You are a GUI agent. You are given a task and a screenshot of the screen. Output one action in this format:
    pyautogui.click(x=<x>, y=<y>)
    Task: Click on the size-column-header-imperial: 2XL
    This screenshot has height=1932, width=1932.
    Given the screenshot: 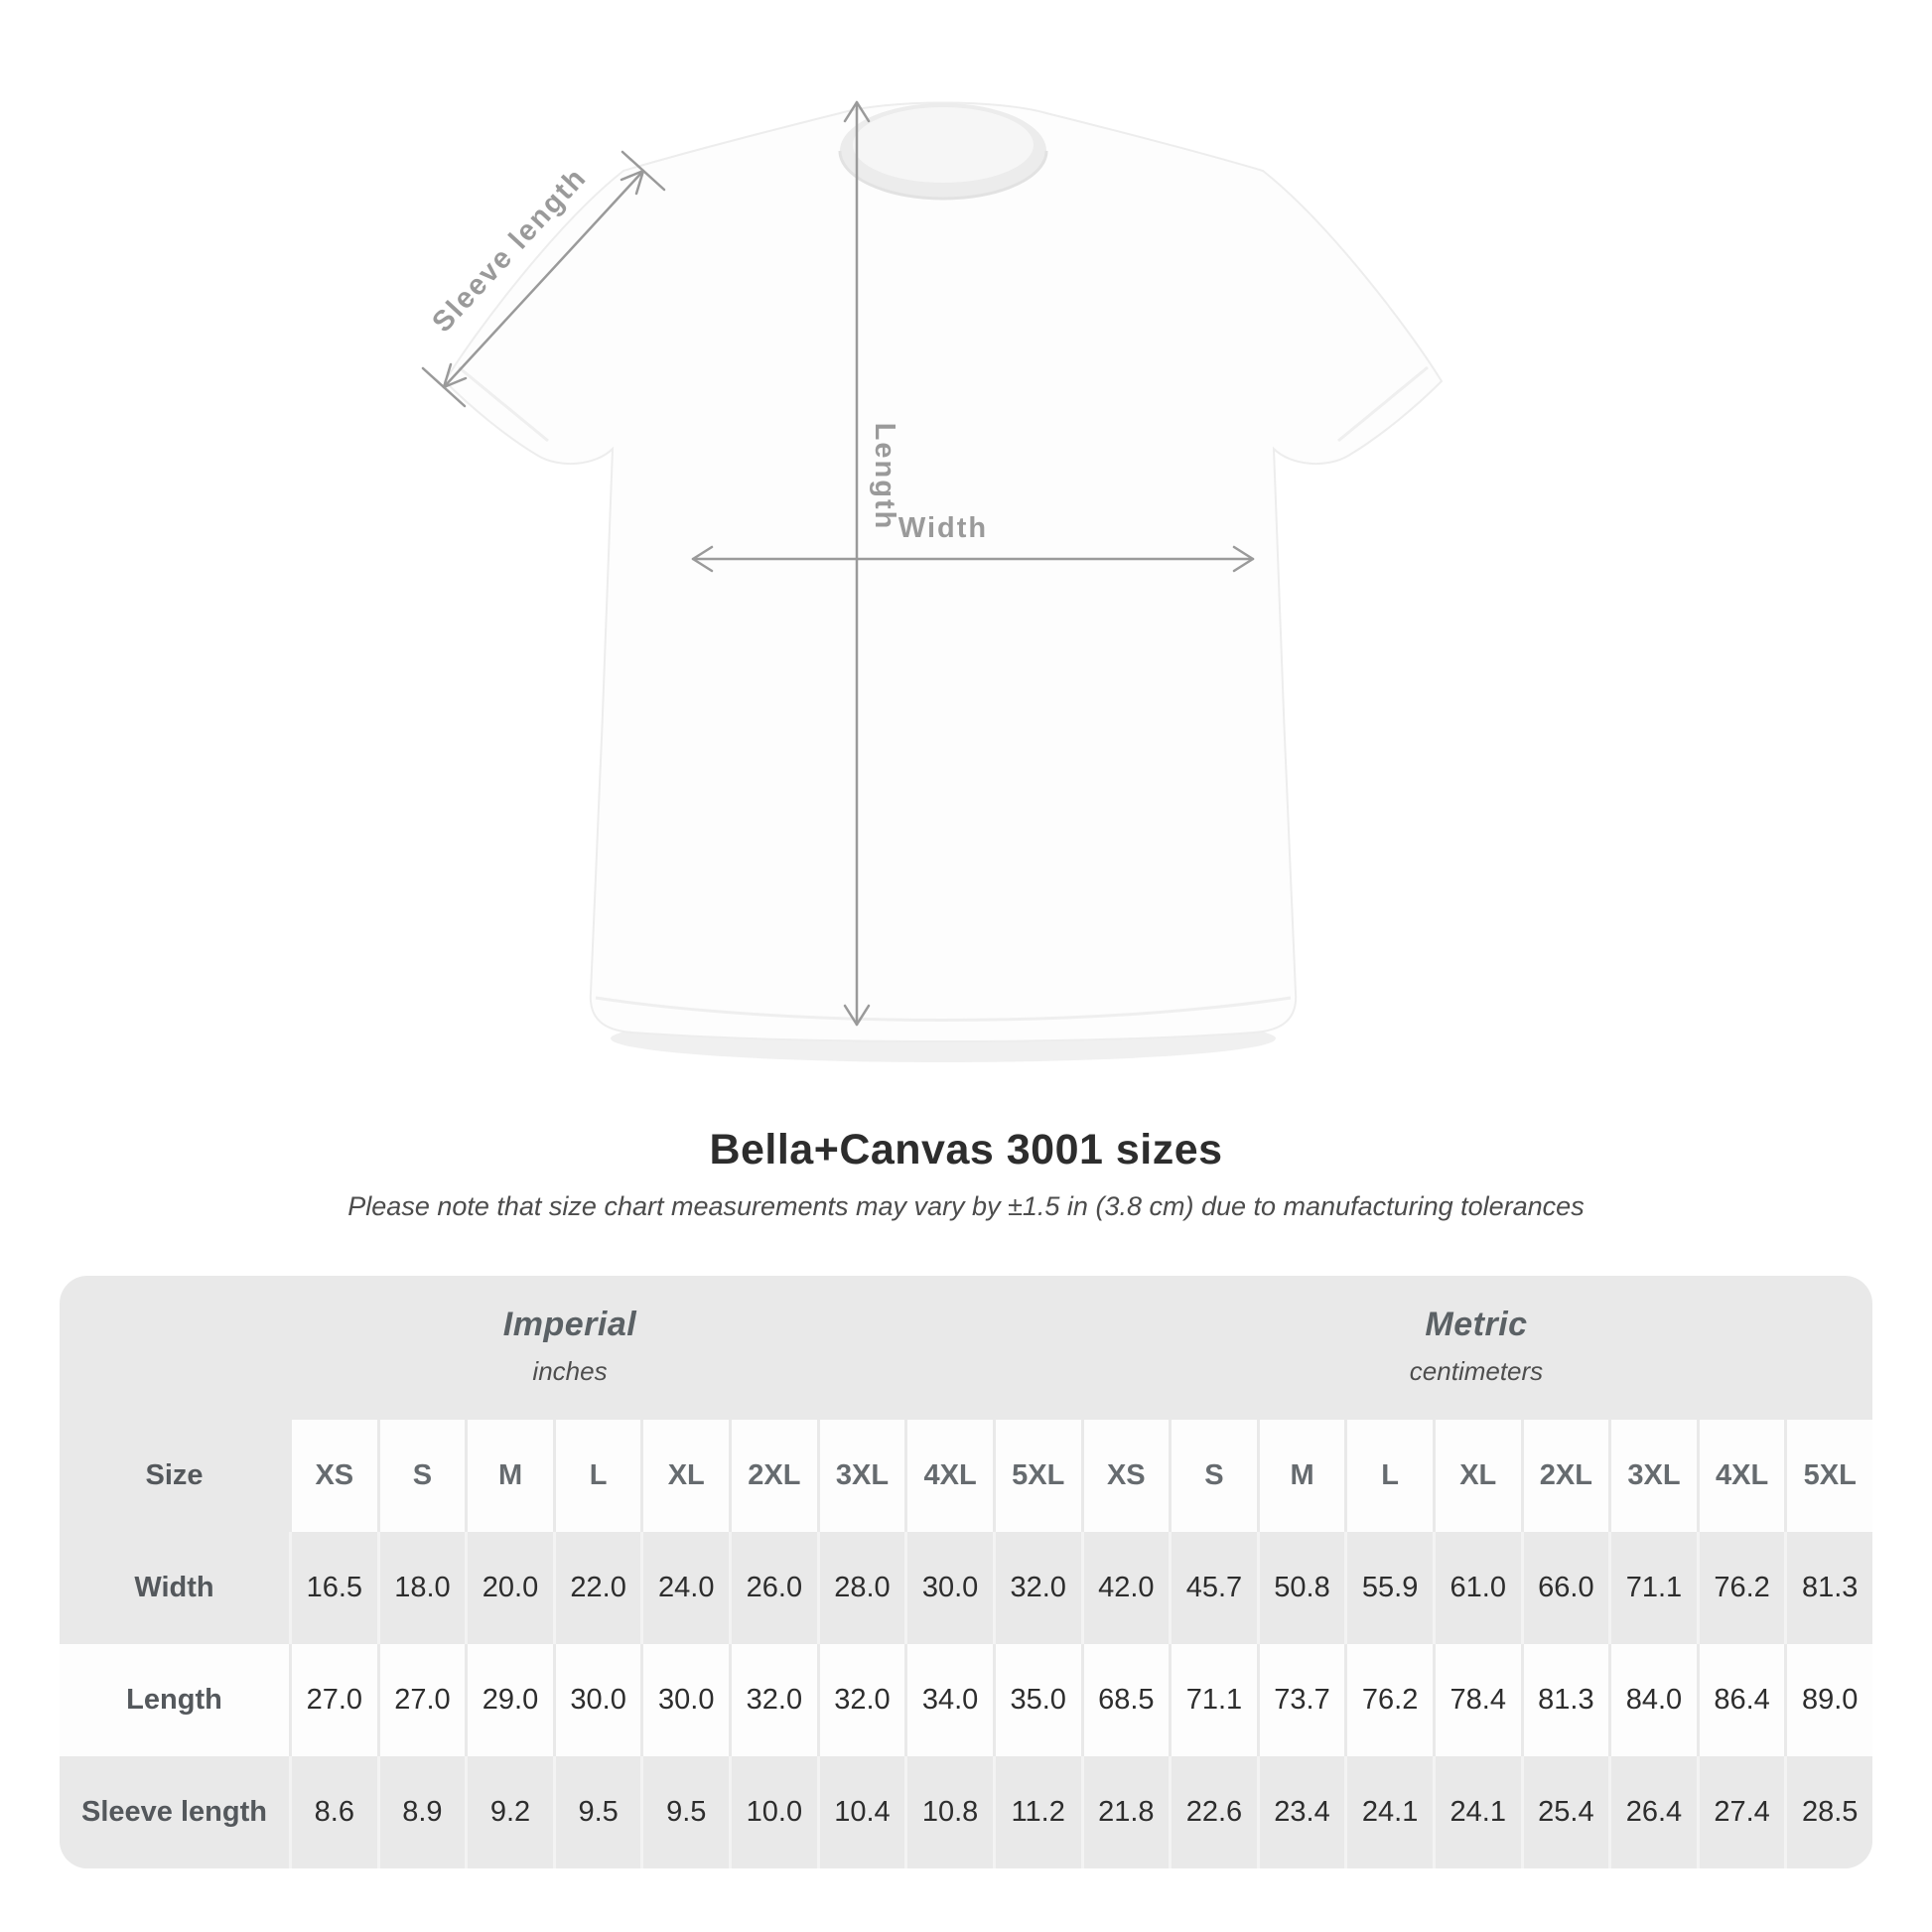 What is the action you would take?
    pyautogui.click(x=773, y=1476)
    